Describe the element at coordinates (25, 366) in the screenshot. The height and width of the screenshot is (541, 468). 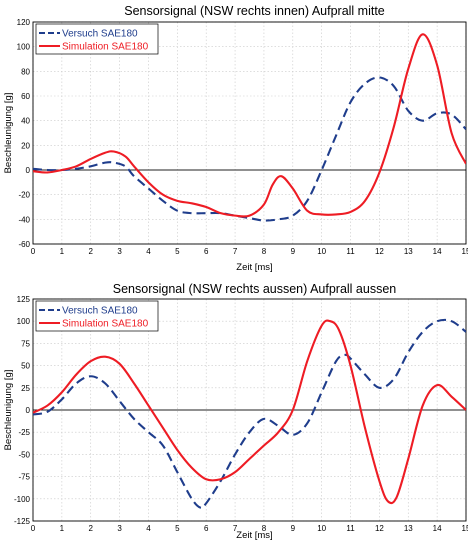
I see `y-tick-label: 50` at that location.